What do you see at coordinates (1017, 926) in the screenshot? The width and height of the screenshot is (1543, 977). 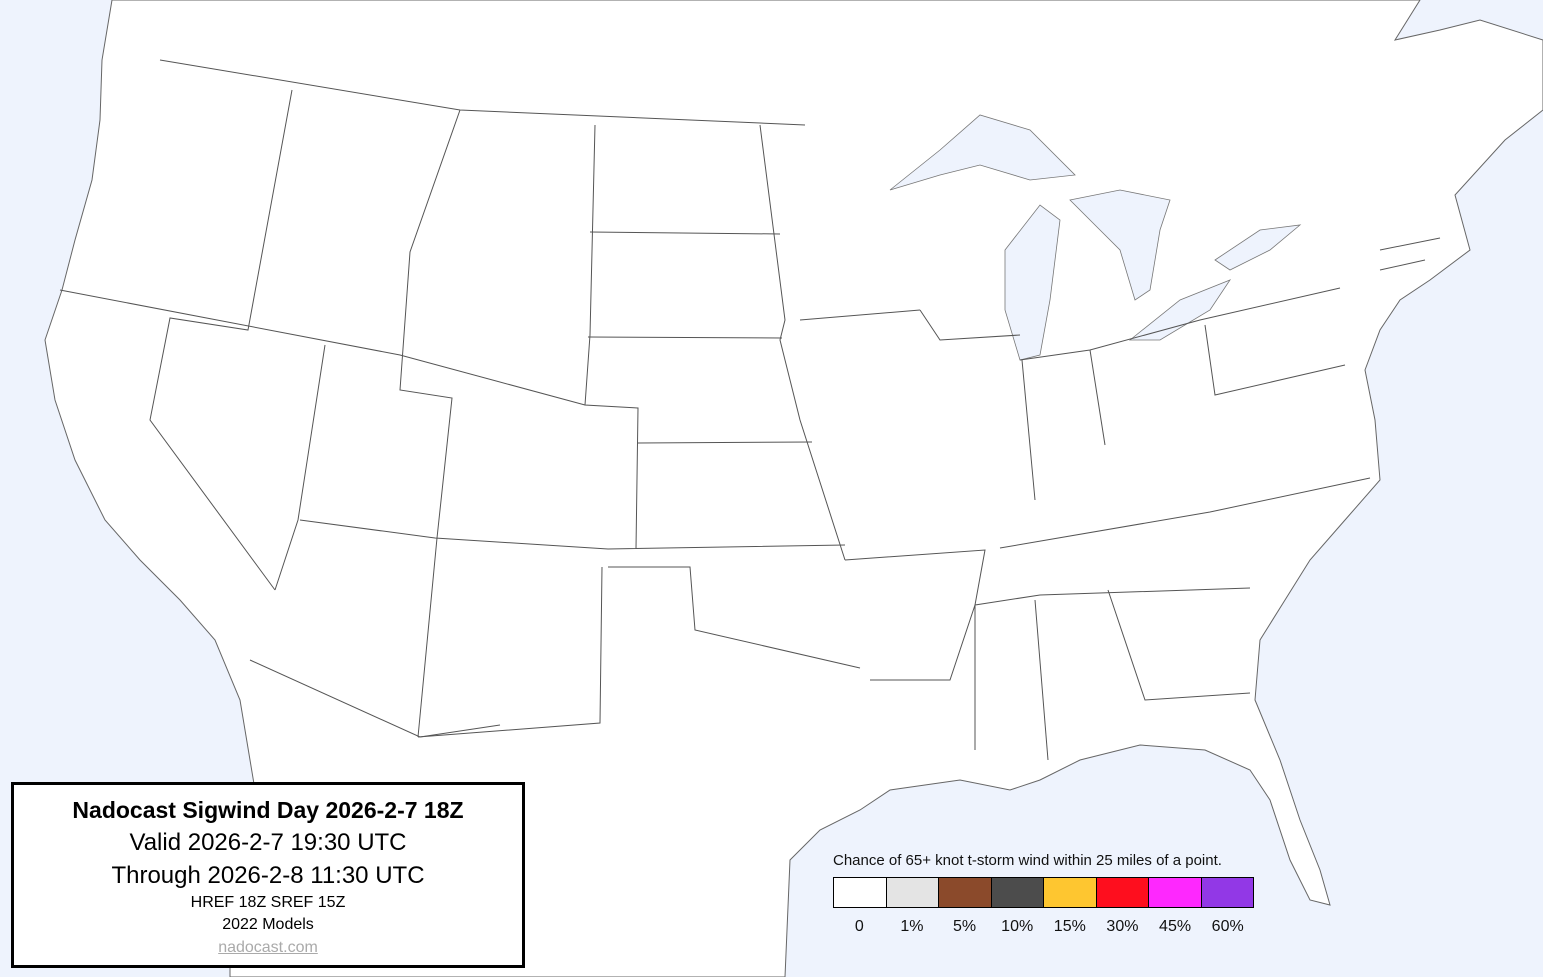 I see `legend-label: 10%` at bounding box center [1017, 926].